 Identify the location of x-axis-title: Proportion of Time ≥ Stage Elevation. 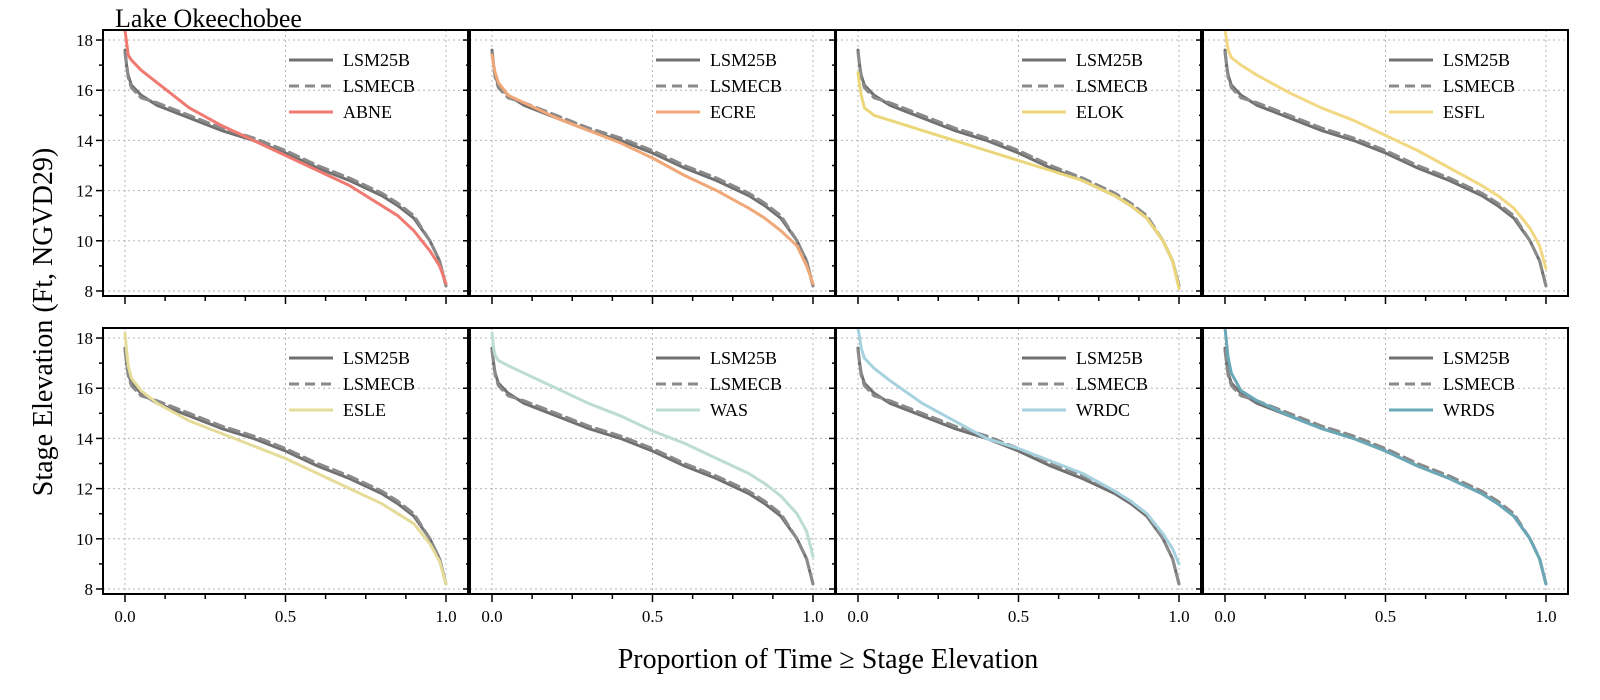
(828, 659).